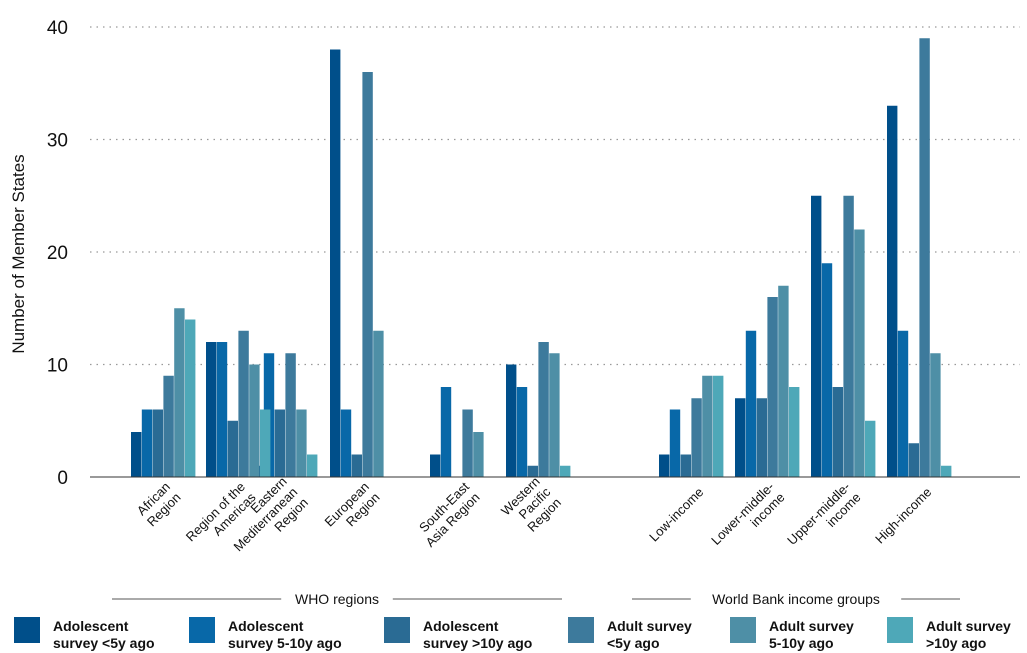 The height and width of the screenshot is (653, 1027). What do you see at coordinates (801, 643) in the screenshot?
I see `legend-label: 5-10y ago` at bounding box center [801, 643].